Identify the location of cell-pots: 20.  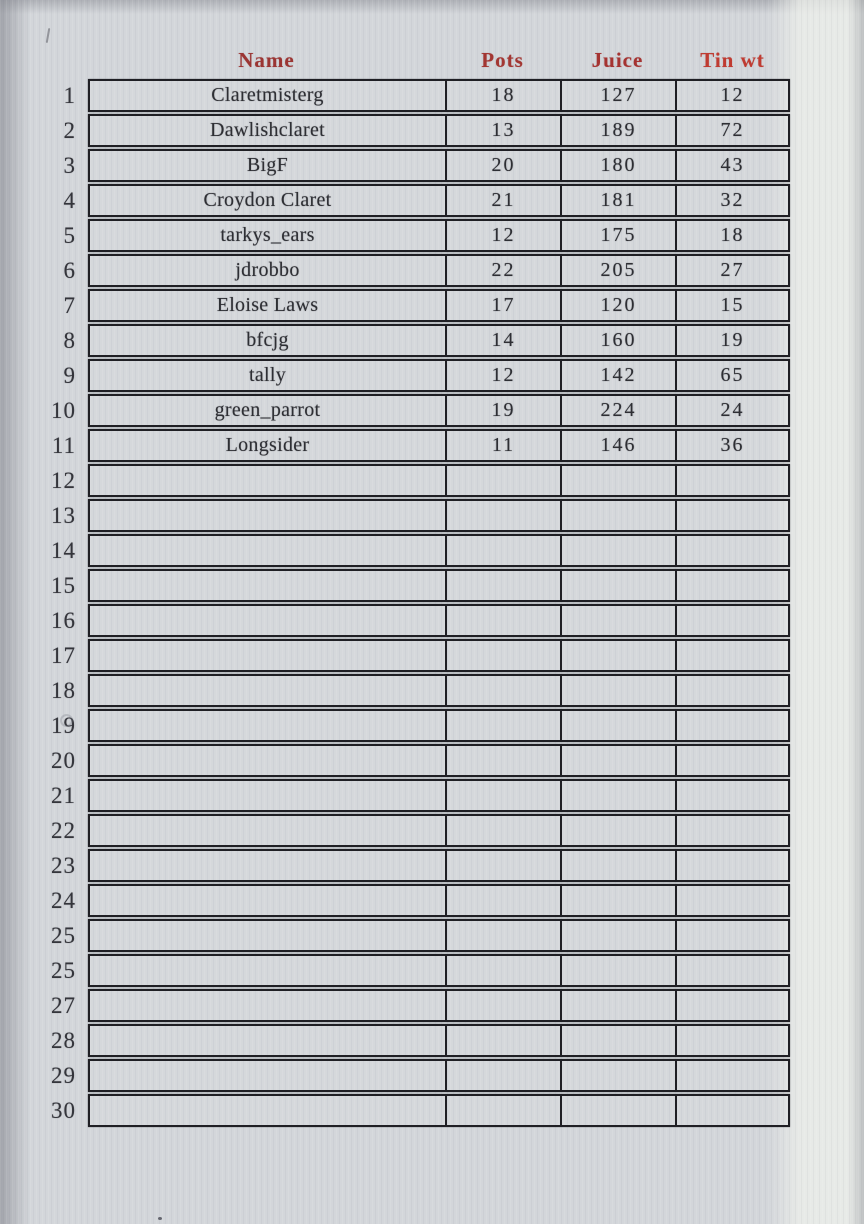
(502, 165).